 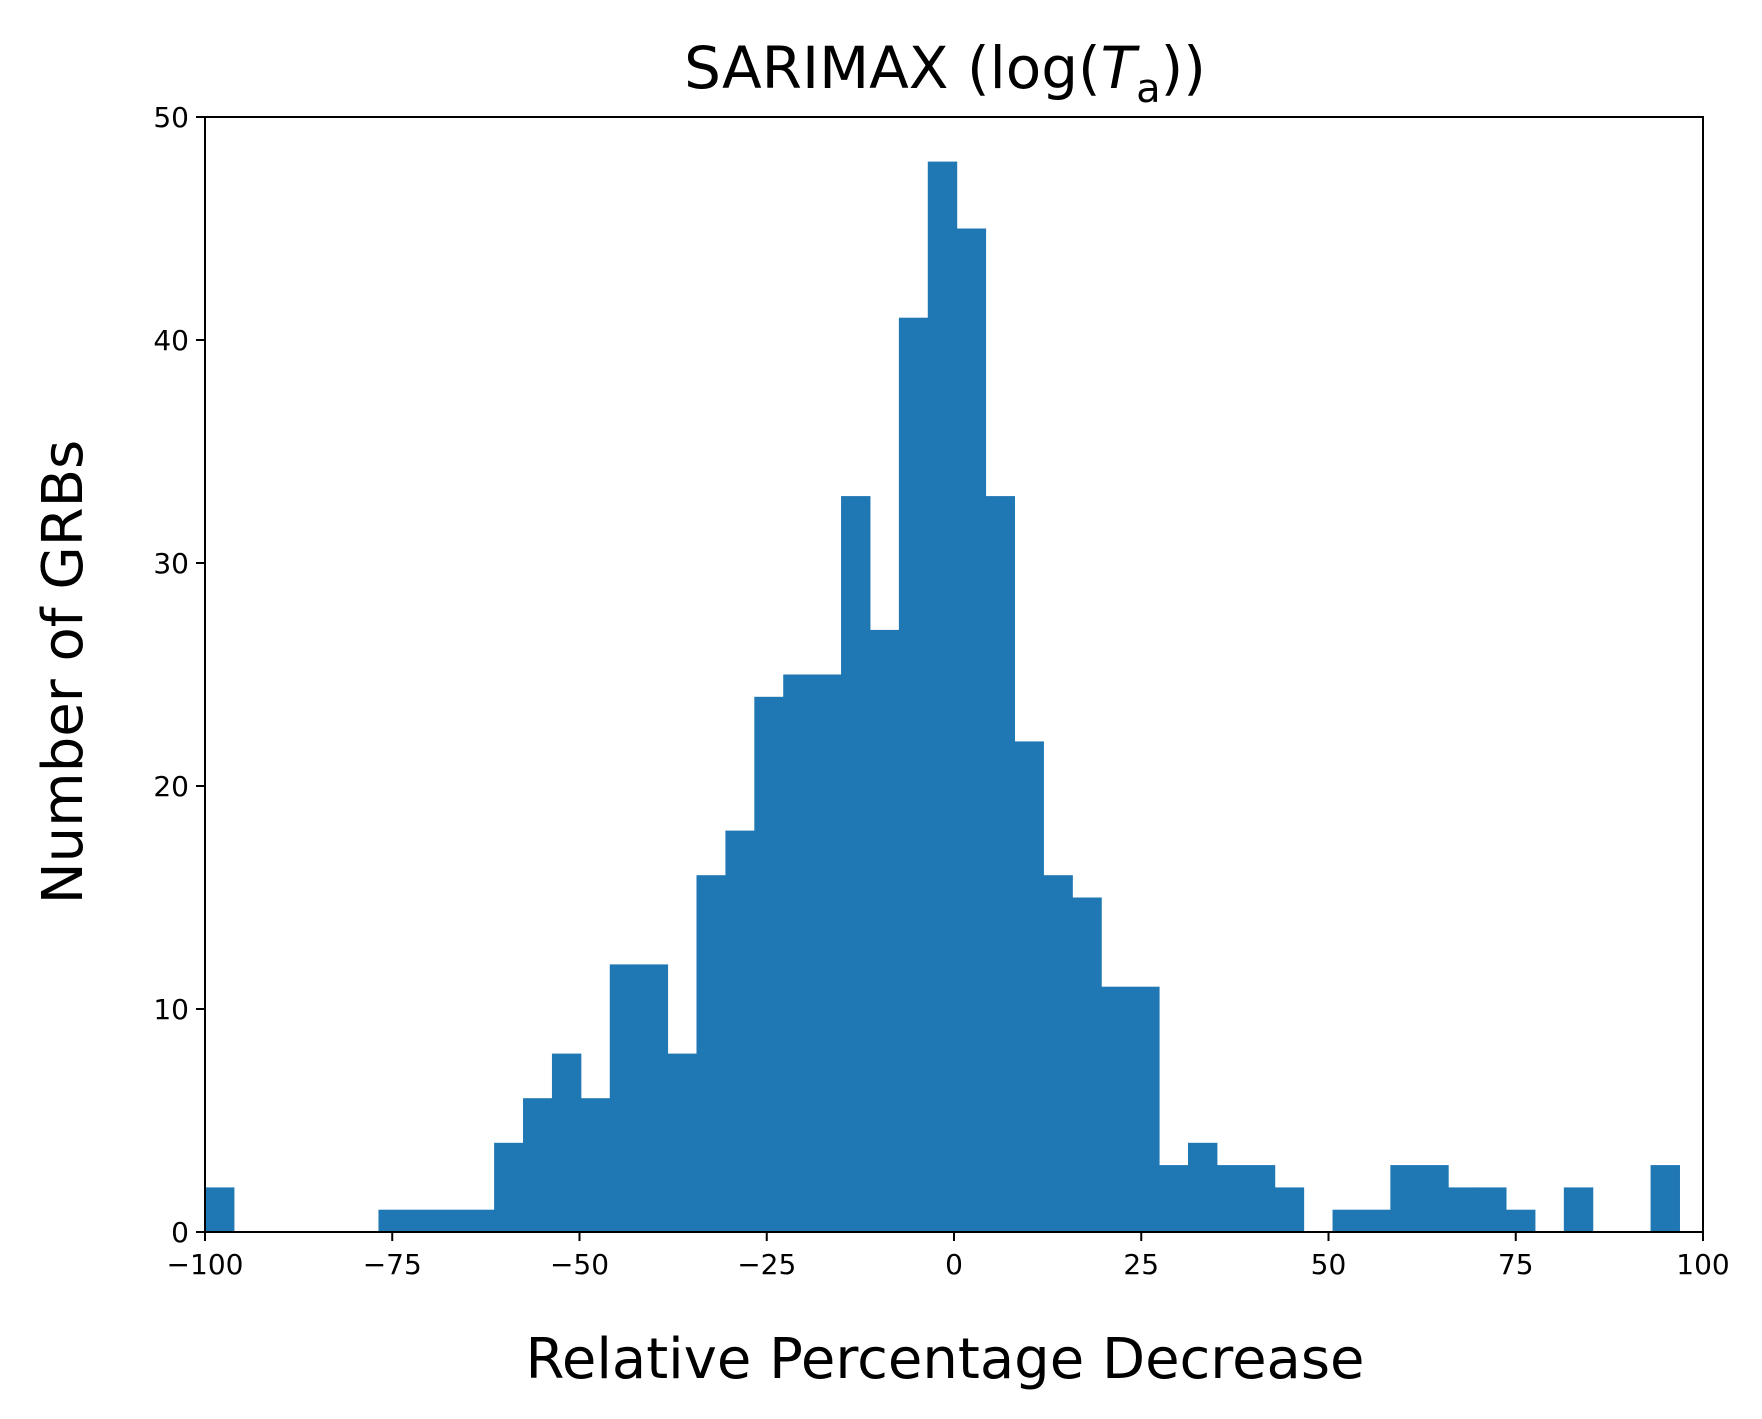 What do you see at coordinates (579, 1264) in the screenshot?
I see `x-tick-label: −50` at bounding box center [579, 1264].